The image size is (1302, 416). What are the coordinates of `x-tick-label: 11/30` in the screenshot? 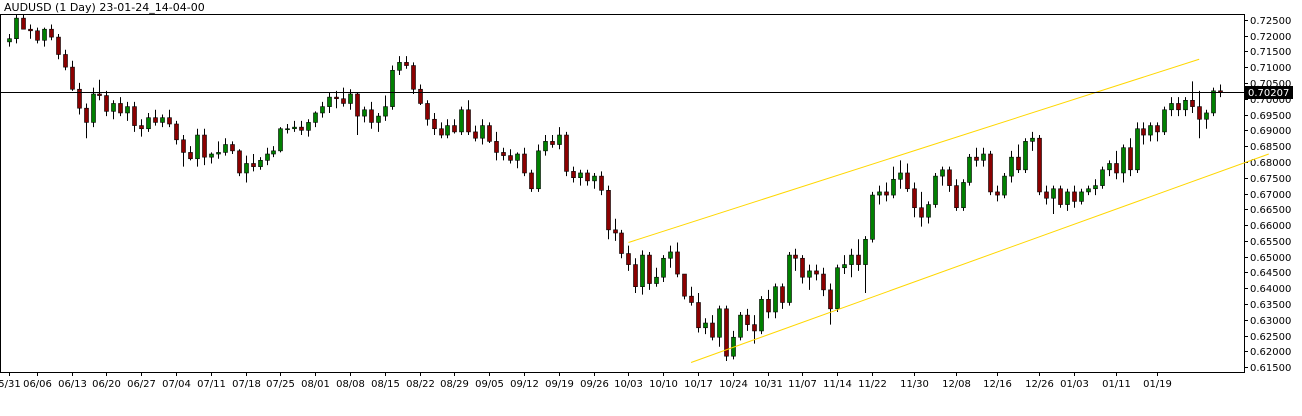 It's located at (914, 384).